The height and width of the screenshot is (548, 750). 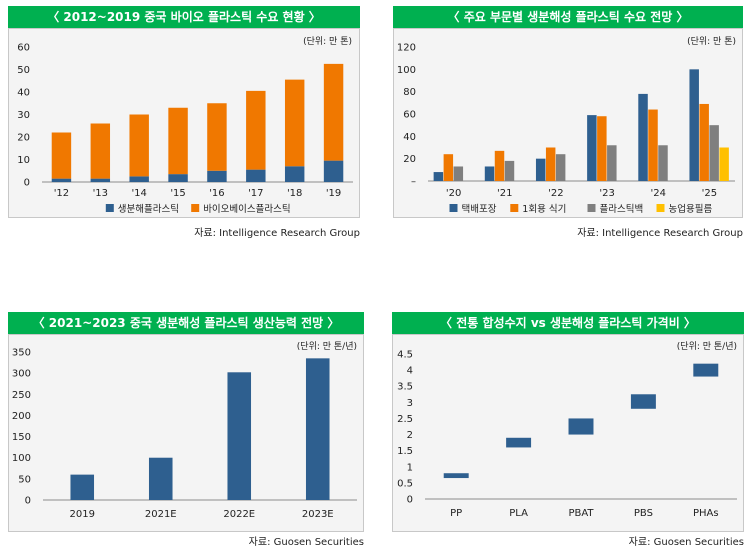 What do you see at coordinates (581, 513) in the screenshot?
I see `x-tick-label: PBAT` at bounding box center [581, 513].